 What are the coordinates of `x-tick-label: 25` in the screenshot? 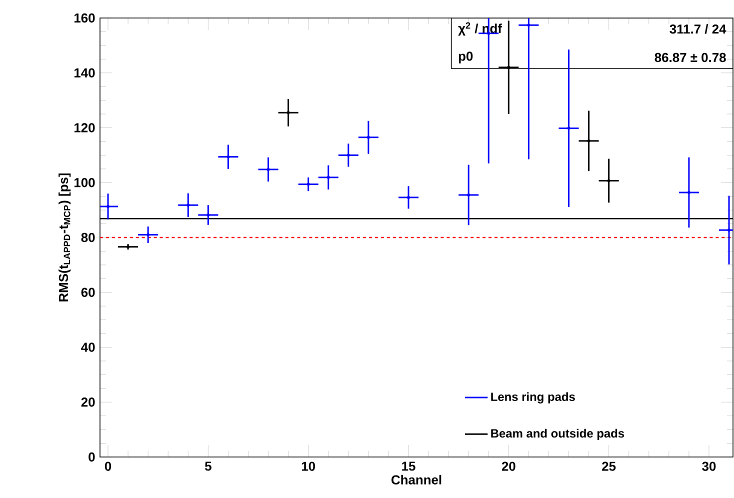 It's located at (609, 466).